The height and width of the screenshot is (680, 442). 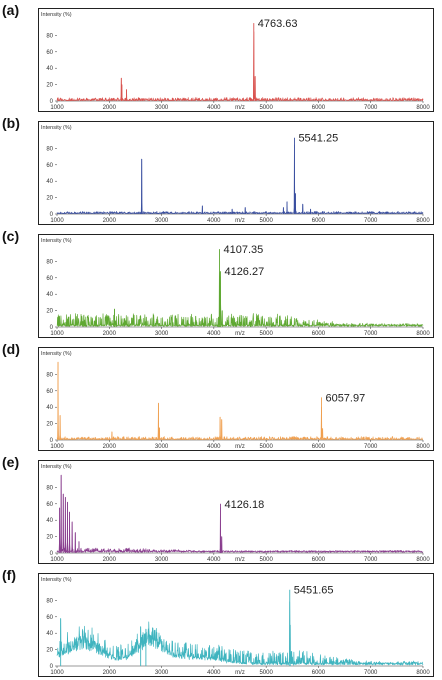 I want to click on panel-label: (a), so click(x=11, y=10).